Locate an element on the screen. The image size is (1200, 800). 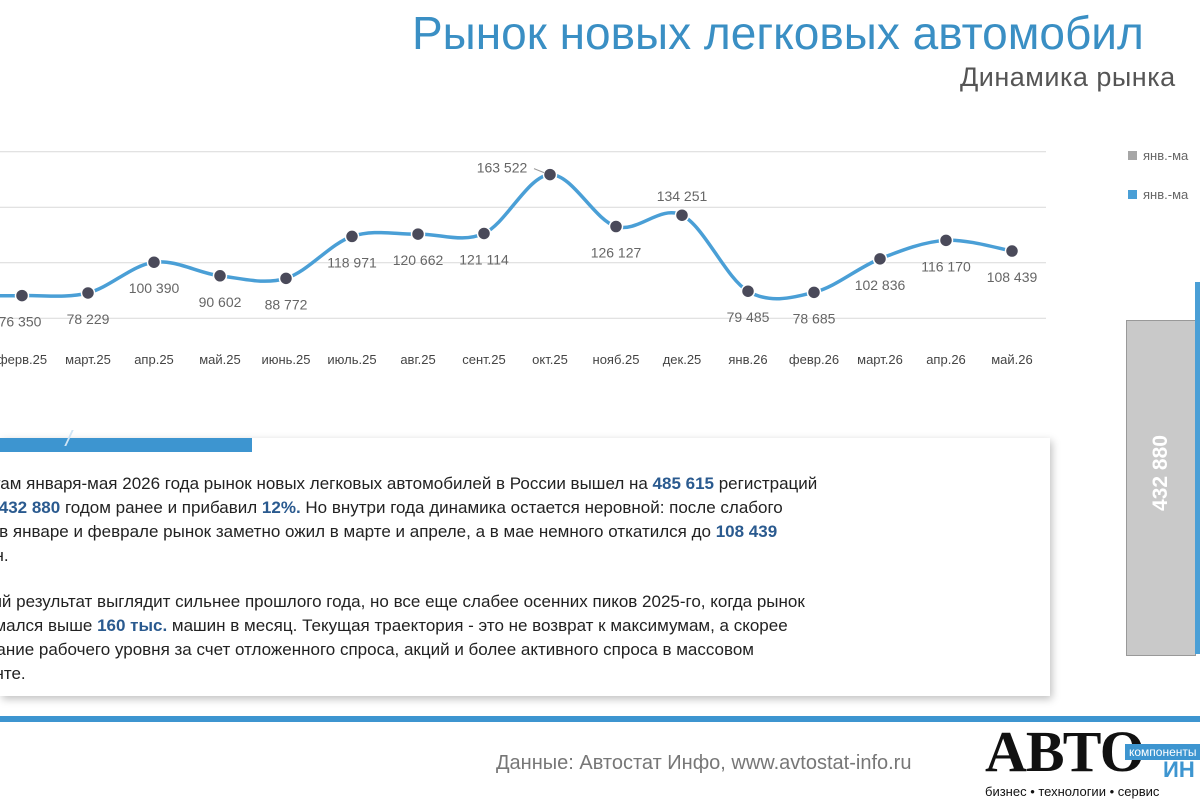
logo-side-text: ИН is located at coordinates (1179, 769).